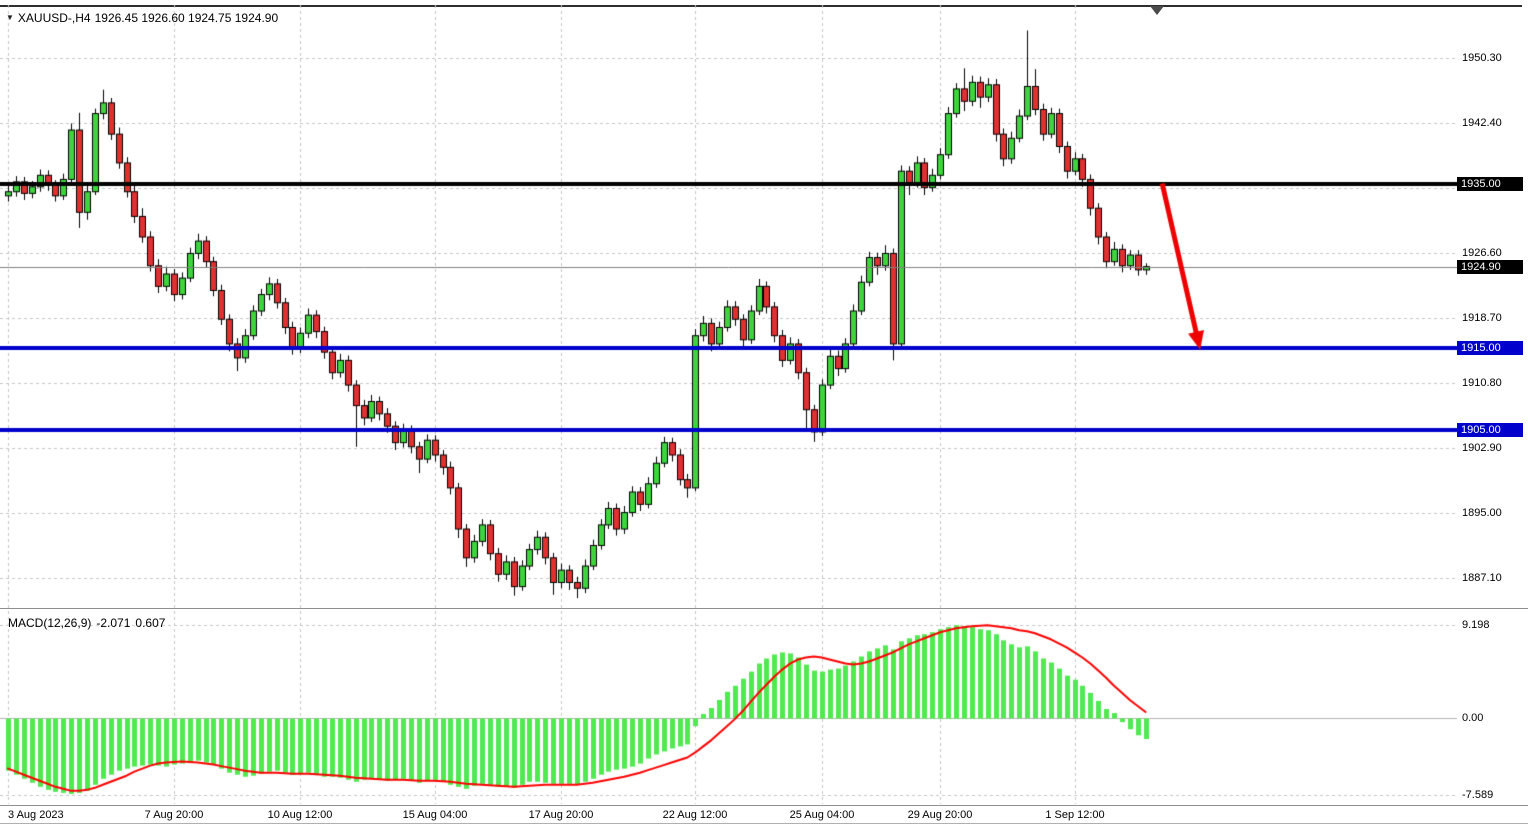 This screenshot has height=825, width=1528. What do you see at coordinates (1482, 317) in the screenshot?
I see `price-axis-label: 1918.70` at bounding box center [1482, 317].